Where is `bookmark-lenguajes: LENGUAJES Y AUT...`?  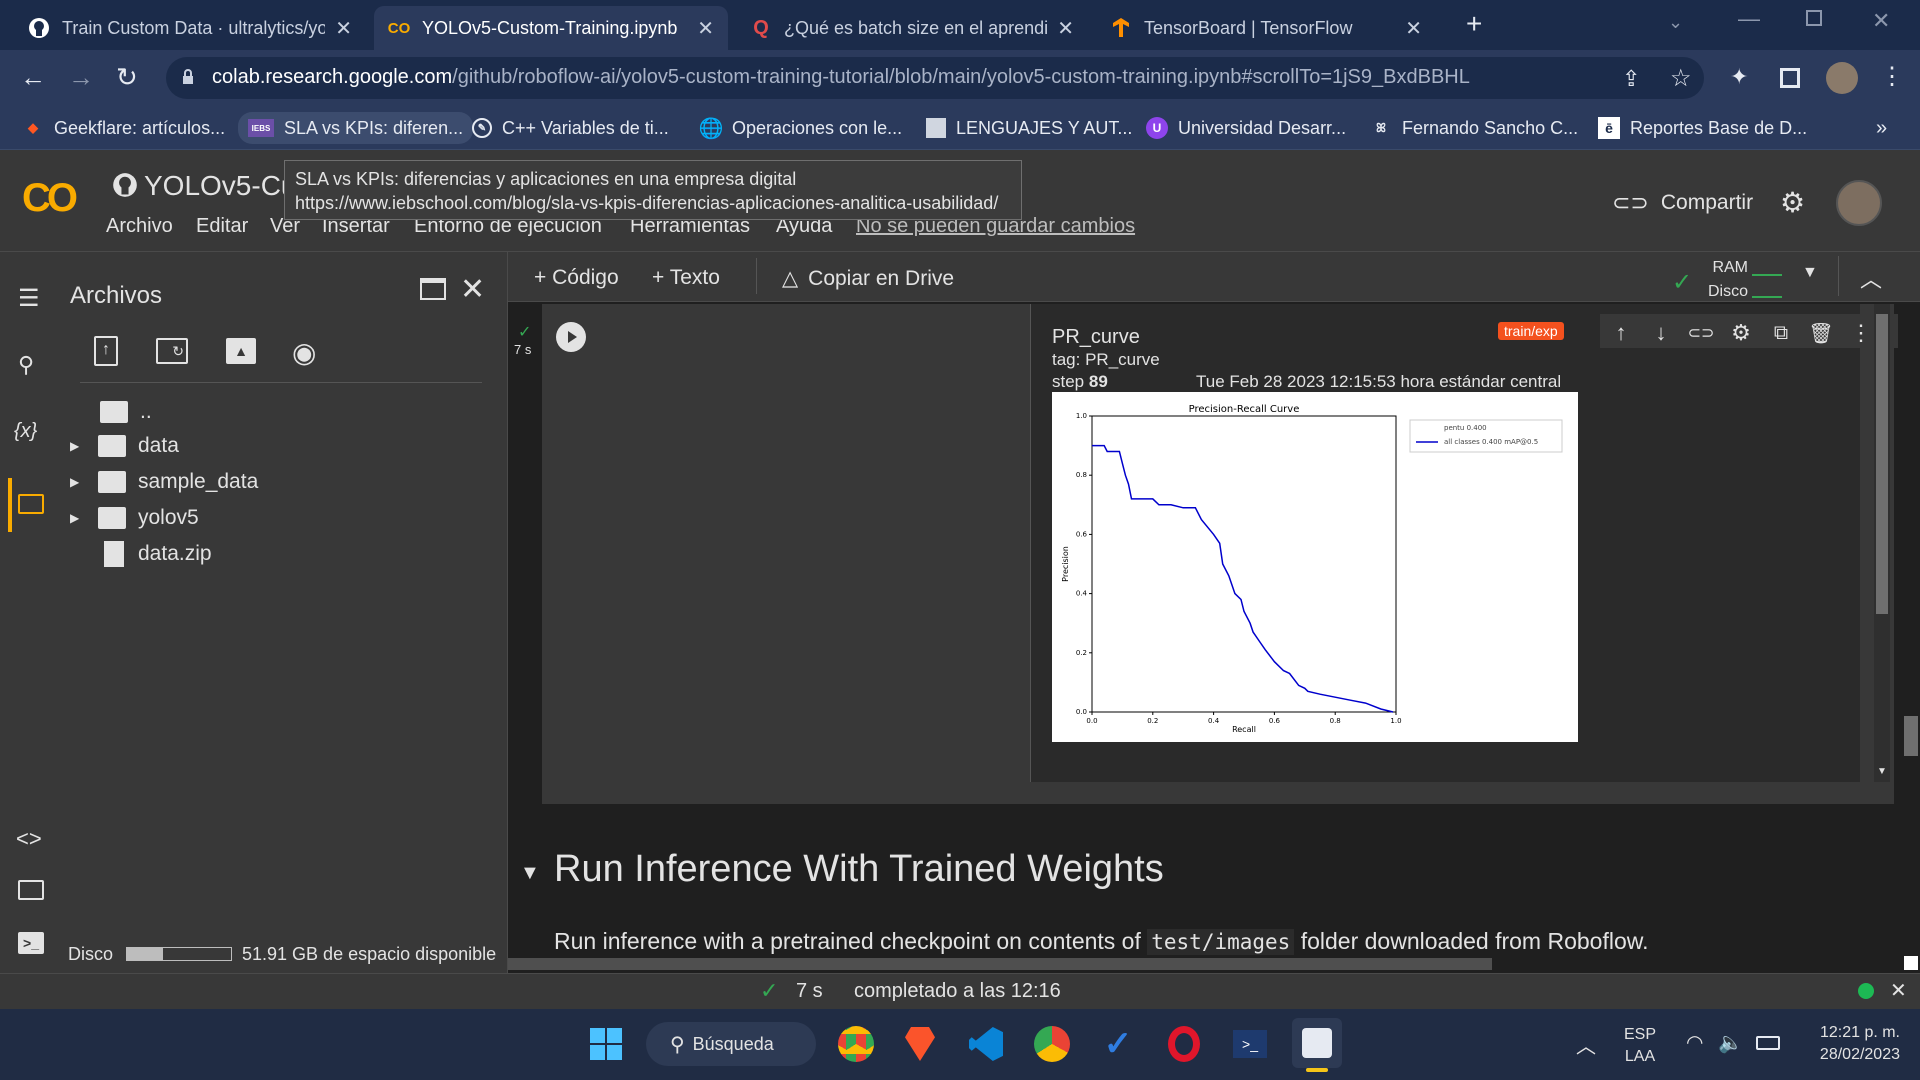 bookmark-lenguajes: LENGUAJES Y AUT... is located at coordinates (1029, 128).